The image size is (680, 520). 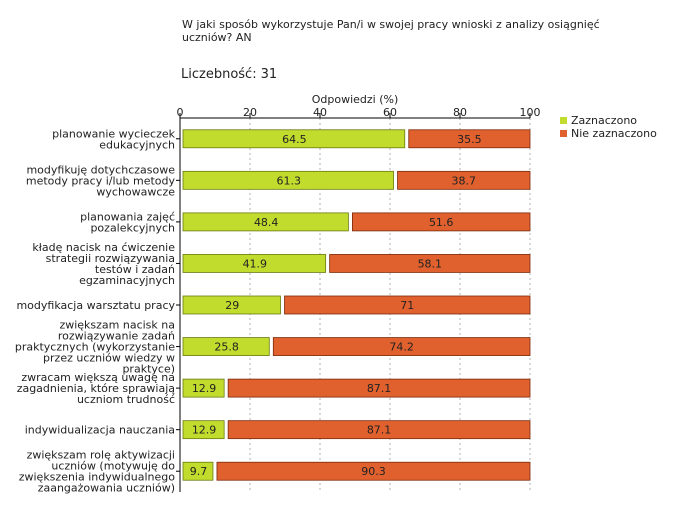 What do you see at coordinates (390, 112) in the screenshot?
I see `x-tick-label: 60` at bounding box center [390, 112].